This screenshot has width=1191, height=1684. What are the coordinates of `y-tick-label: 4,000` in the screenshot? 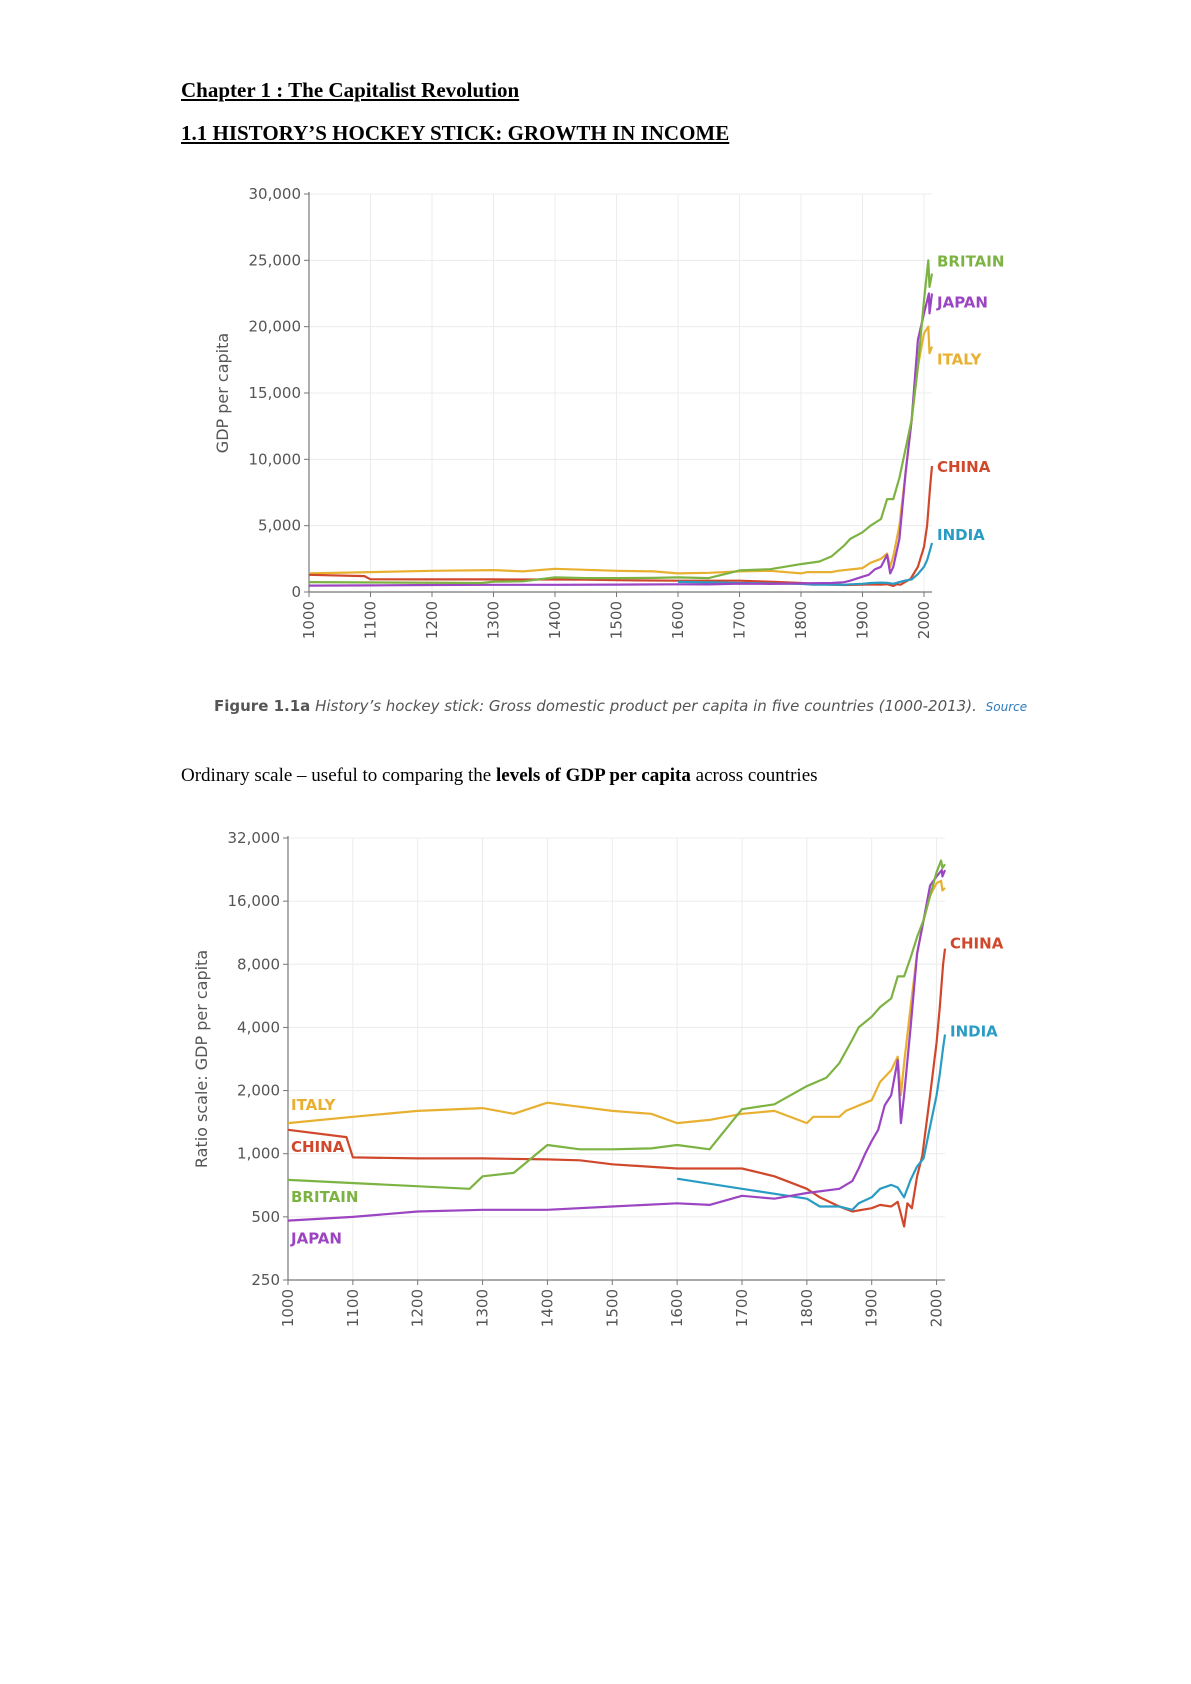 It's located at (258, 1027).